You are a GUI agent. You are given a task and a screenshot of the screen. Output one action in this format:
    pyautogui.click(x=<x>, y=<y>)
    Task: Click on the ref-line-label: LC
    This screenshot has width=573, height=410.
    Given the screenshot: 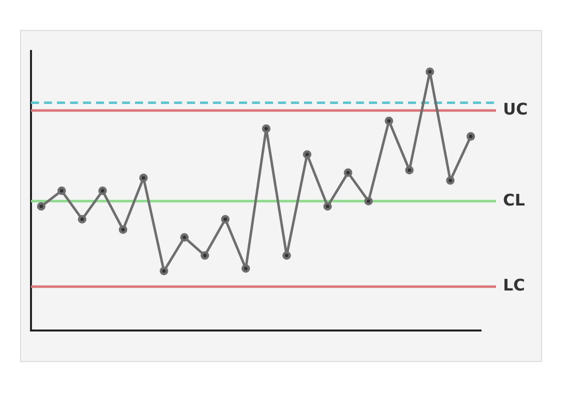 What is the action you would take?
    pyautogui.click(x=514, y=285)
    